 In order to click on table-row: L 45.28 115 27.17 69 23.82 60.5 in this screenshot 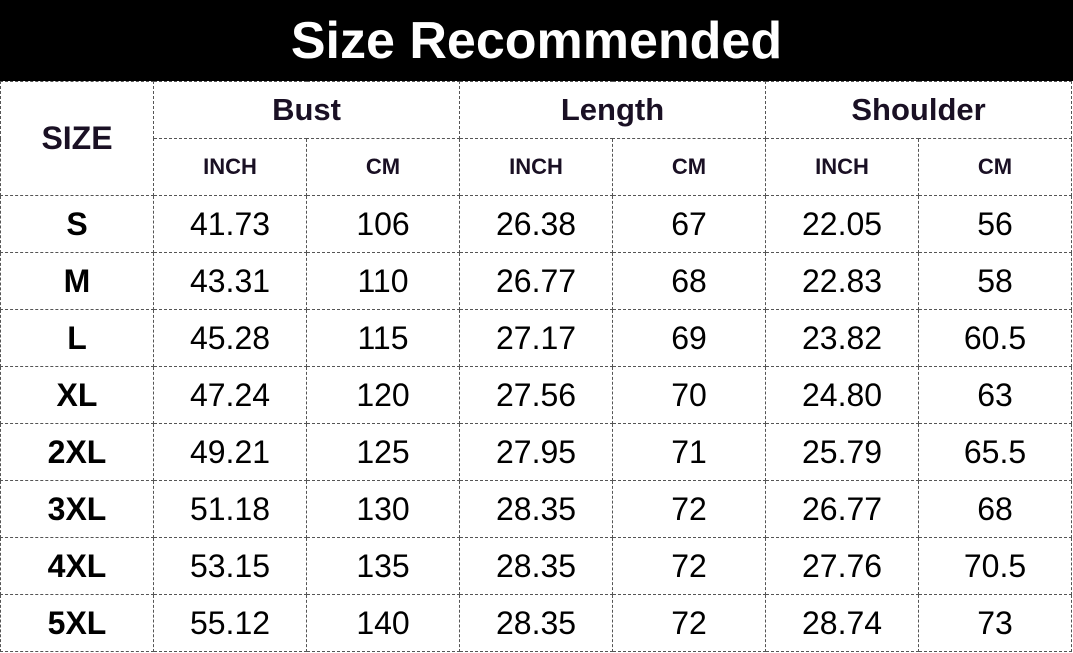, I will do `click(536, 338)`.